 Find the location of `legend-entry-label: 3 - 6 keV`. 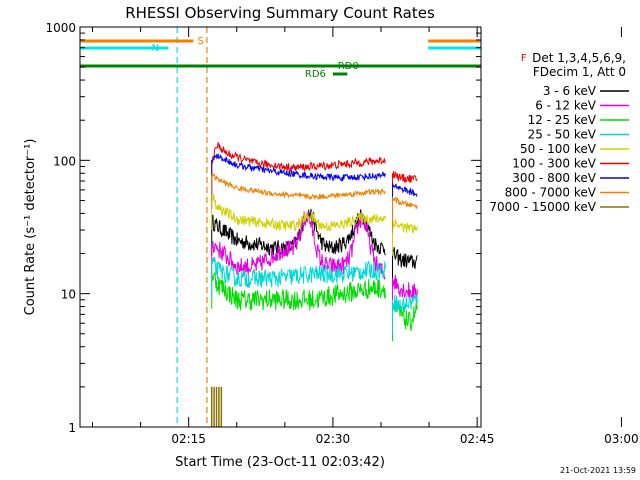

legend-entry-label: 3 - 6 keV is located at coordinates (570, 91).